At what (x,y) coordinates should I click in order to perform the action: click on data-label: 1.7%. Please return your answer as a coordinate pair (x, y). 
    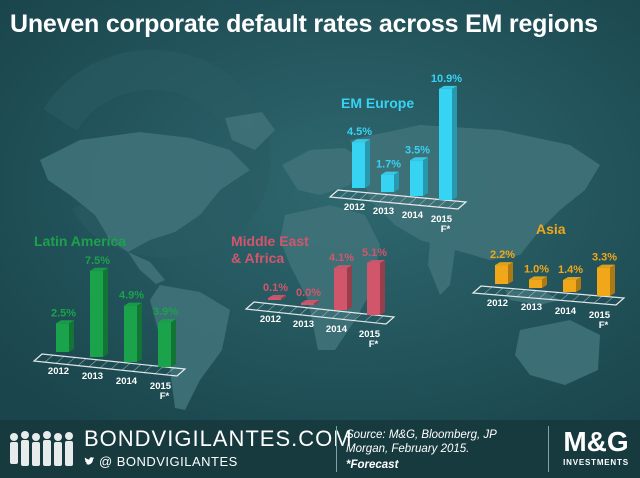
    Looking at the image, I should click on (388, 165).